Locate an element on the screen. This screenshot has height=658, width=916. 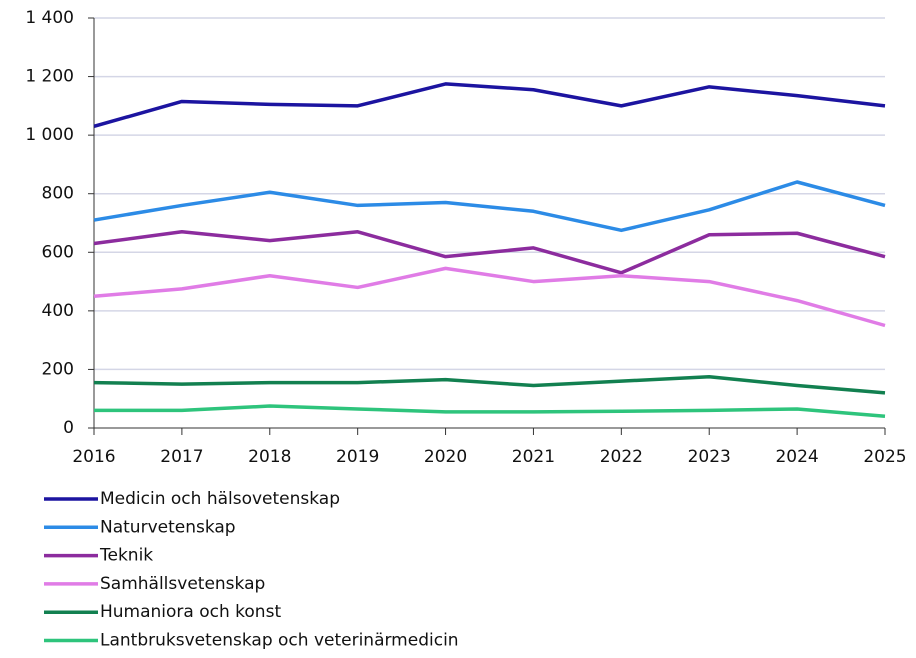
x-tick-label: 2023 is located at coordinates (709, 457).